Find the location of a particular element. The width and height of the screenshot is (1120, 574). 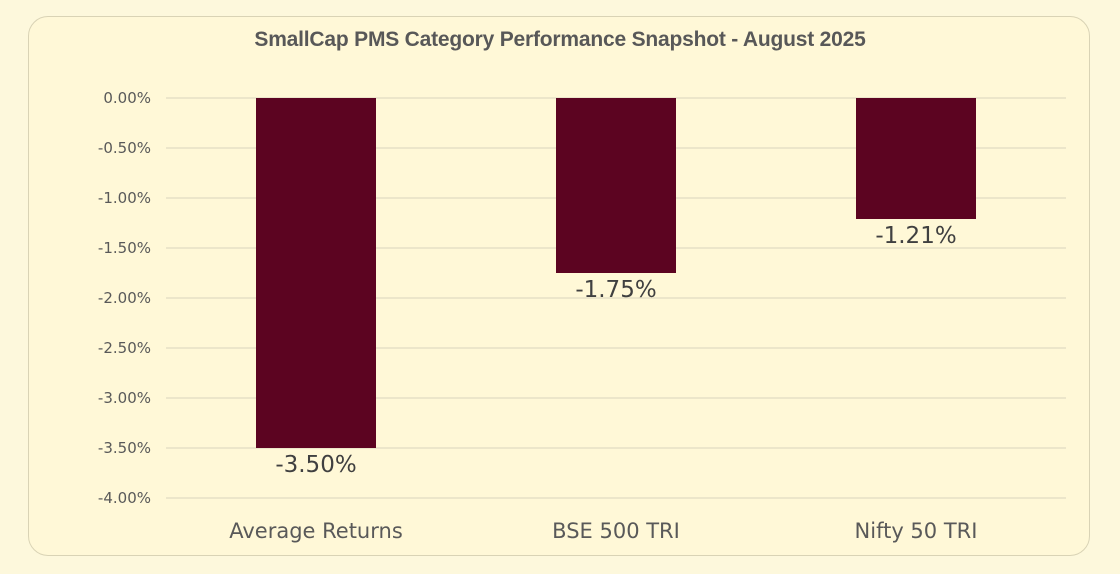

y-tick-label: -0.50% is located at coordinates (124, 148).